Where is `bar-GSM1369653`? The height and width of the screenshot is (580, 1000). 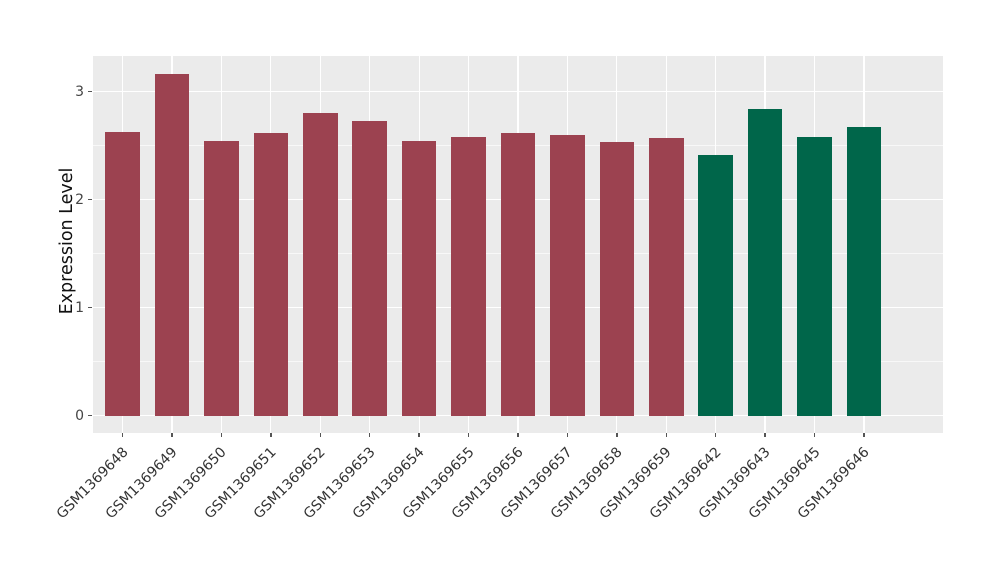 bar-GSM1369653 is located at coordinates (370, 268).